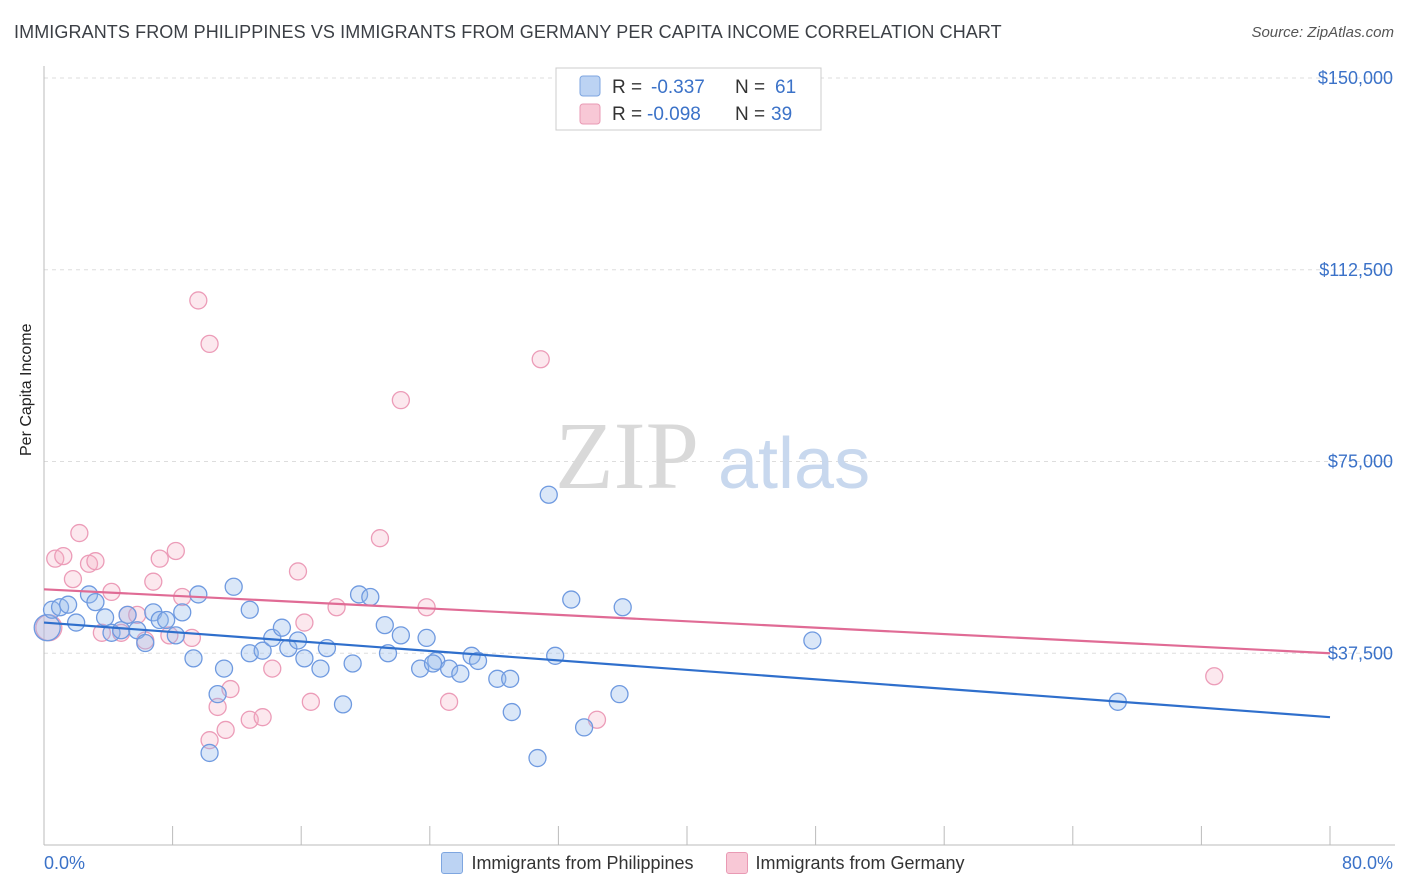 The height and width of the screenshot is (892, 1406). I want to click on trend-line-germany, so click(687, 621).